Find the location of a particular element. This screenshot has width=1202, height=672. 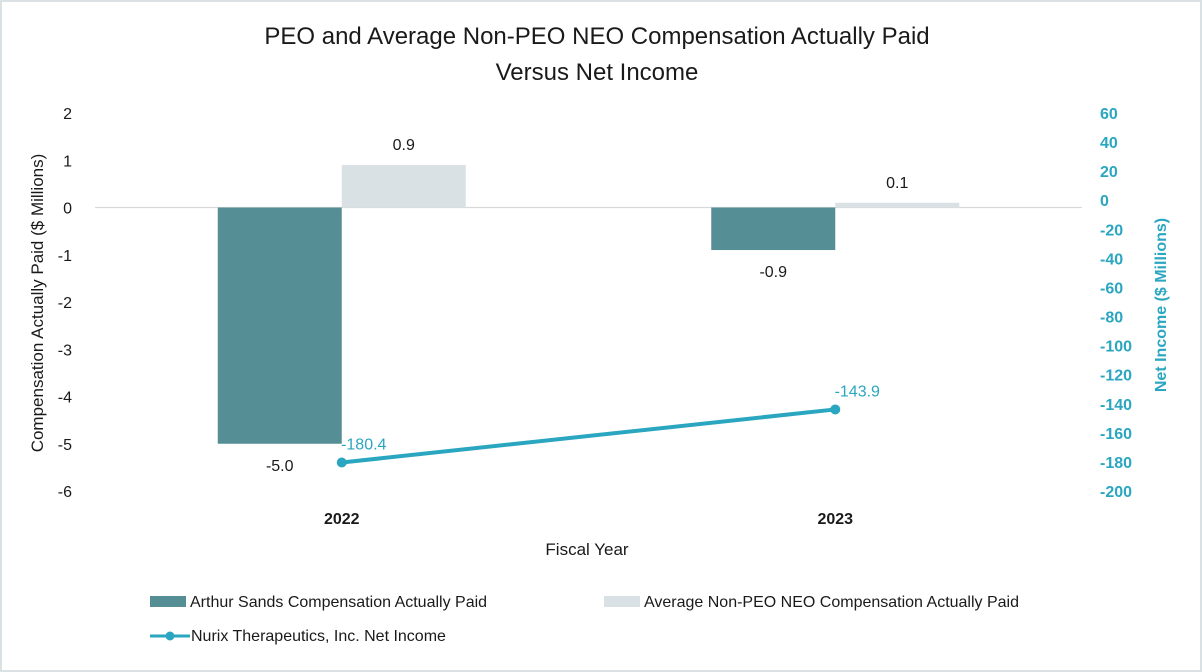

y-axis-right-label: Net Income ($ Millions) is located at coordinates (1161, 305).